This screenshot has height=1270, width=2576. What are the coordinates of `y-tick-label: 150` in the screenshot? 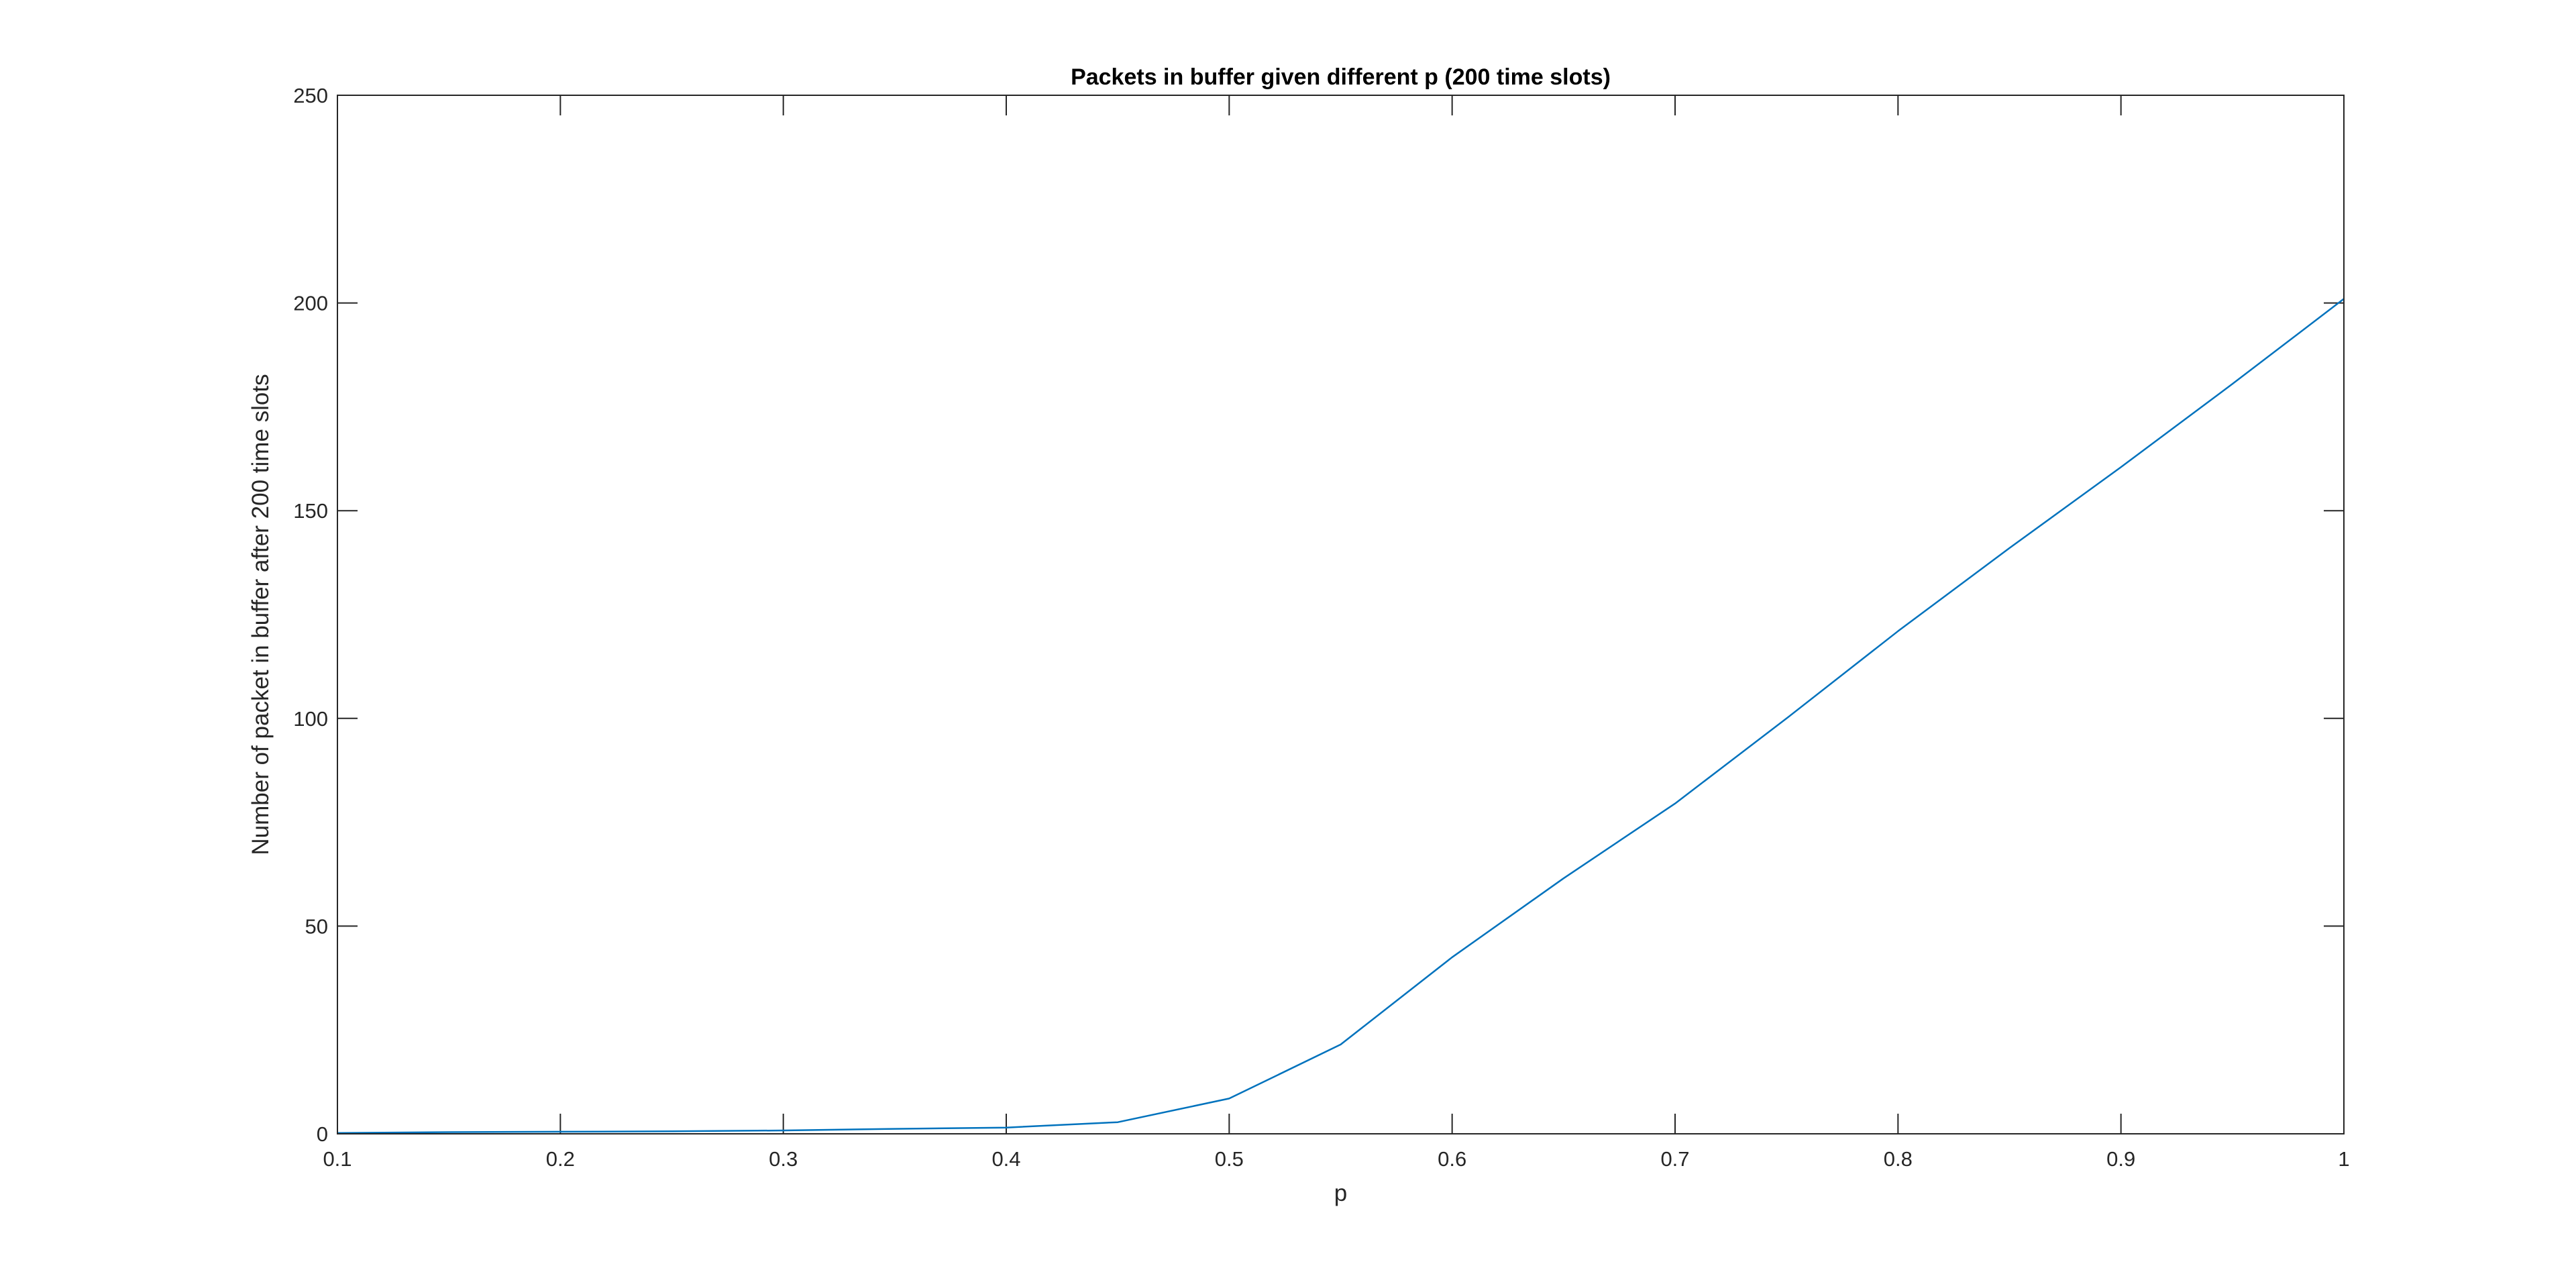 It's located at (310, 511).